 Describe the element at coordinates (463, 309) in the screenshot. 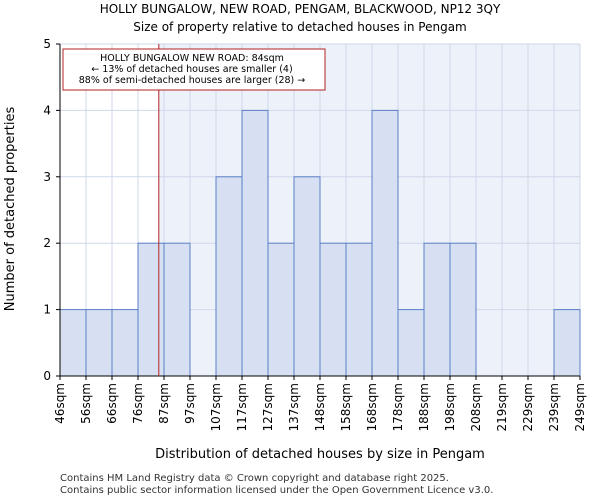

I see `bar-198sqm` at that location.